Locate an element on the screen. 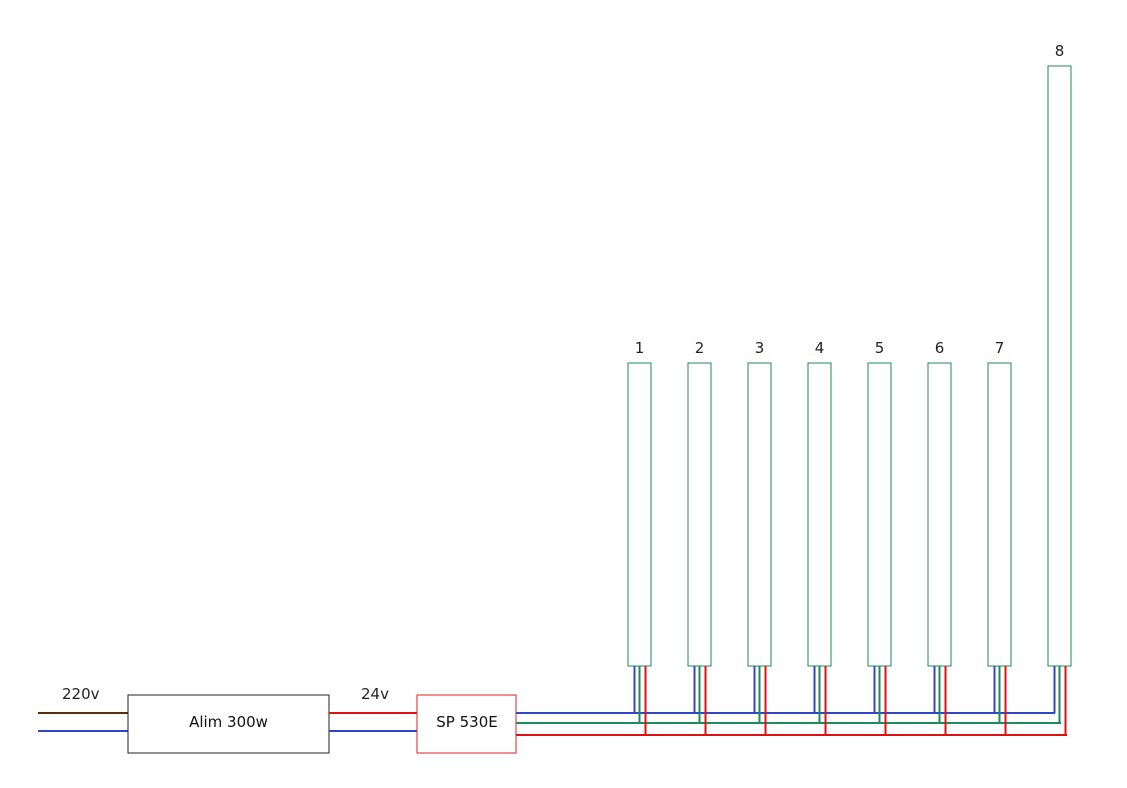 Image resolution: width=1127 pixels, height=788 pixels. led-strip-label: 7 is located at coordinates (1000, 348).